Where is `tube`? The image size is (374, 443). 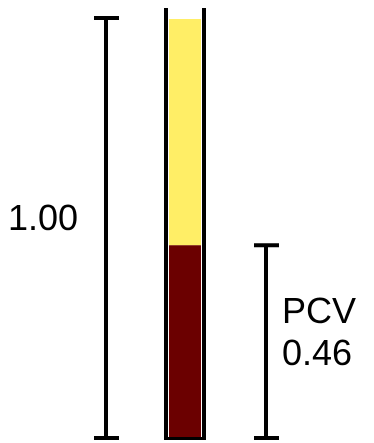
tube is located at coordinates (185, 224).